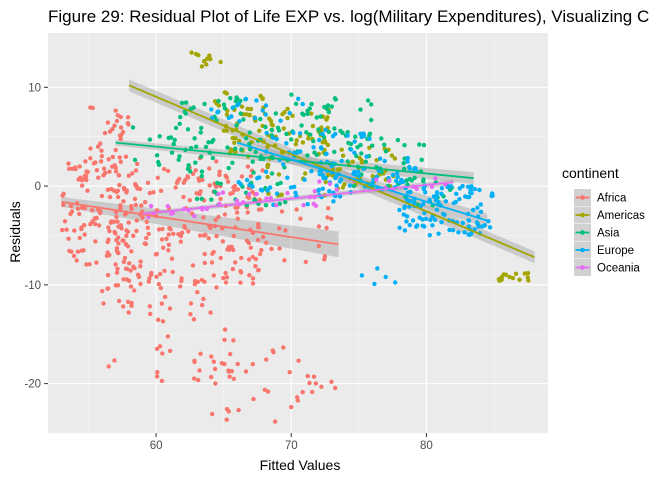 Image resolution: width=672 pixels, height=480 pixels. Describe the element at coordinates (32, 385) in the screenshot. I see `y-tick-label: -20` at that location.